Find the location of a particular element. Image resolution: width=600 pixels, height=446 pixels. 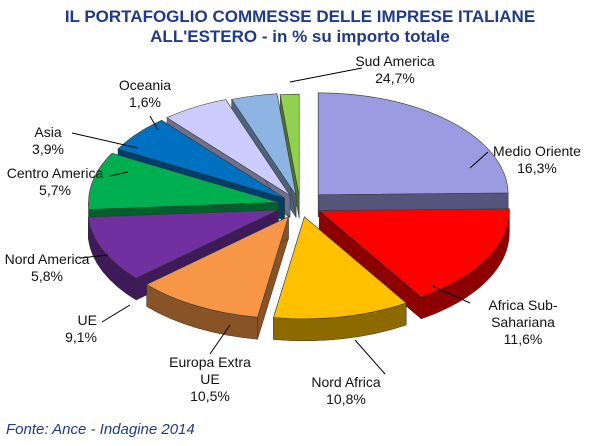

slice-name-label: Europa Extra is located at coordinates (210, 362).